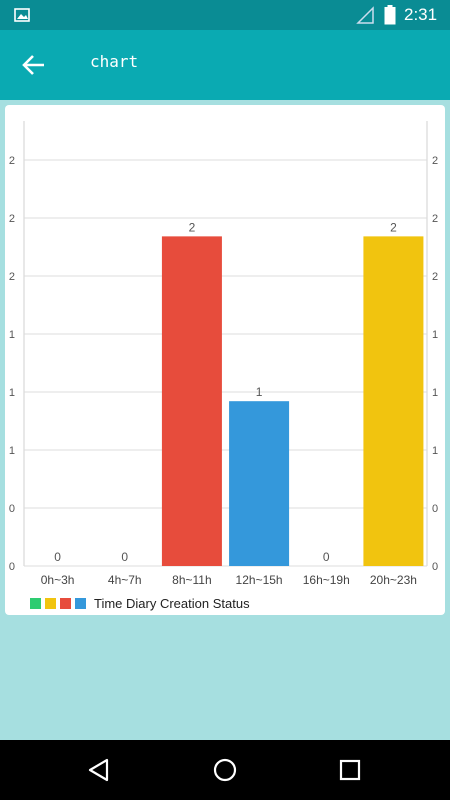 Image resolution: width=450 pixels, height=800 pixels. Describe the element at coordinates (390, 15) in the screenshot. I see `battery-icon` at that location.